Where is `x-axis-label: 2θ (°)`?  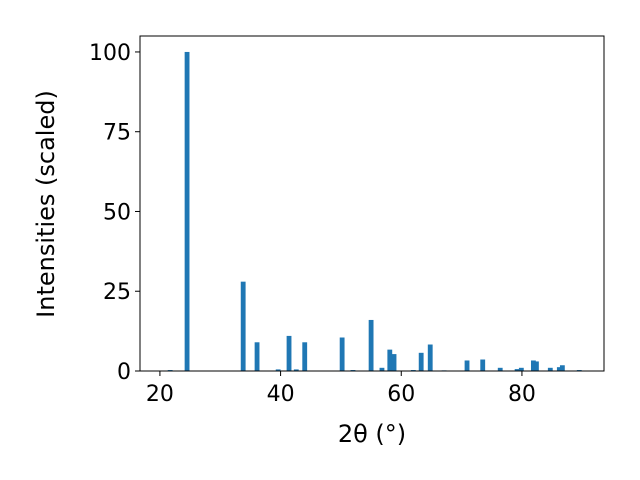
x-axis-label: 2θ (°) is located at coordinates (372, 434).